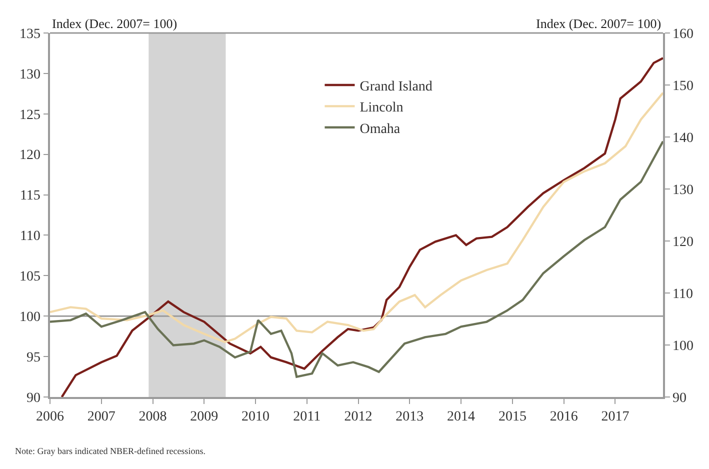 Image resolution: width=709 pixels, height=469 pixels. What do you see at coordinates (683, 346) in the screenshot?
I see `y2-tick-label: 100` at bounding box center [683, 346].